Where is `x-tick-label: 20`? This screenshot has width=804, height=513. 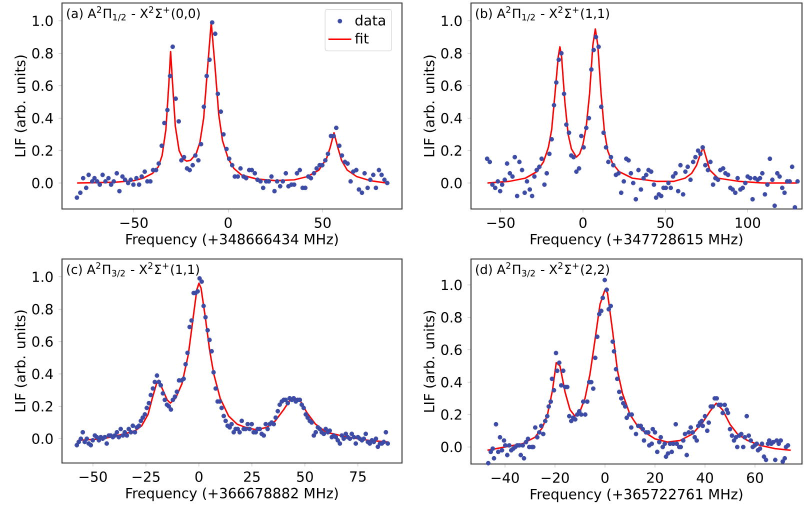 x-tick-label: 20 is located at coordinates (655, 477).